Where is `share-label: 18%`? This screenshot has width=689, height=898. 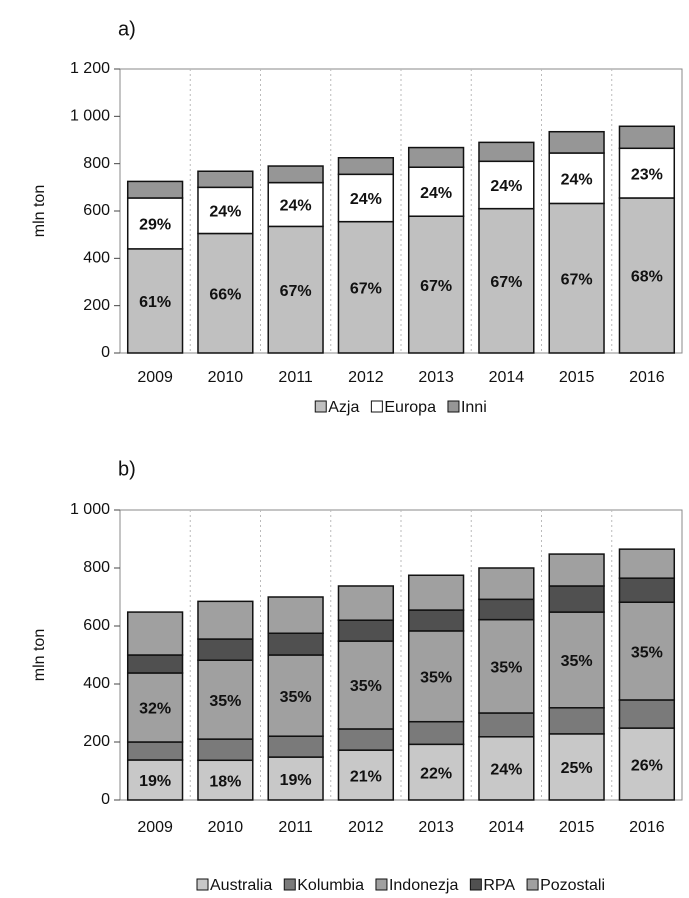 share-label: 18% is located at coordinates (225, 781).